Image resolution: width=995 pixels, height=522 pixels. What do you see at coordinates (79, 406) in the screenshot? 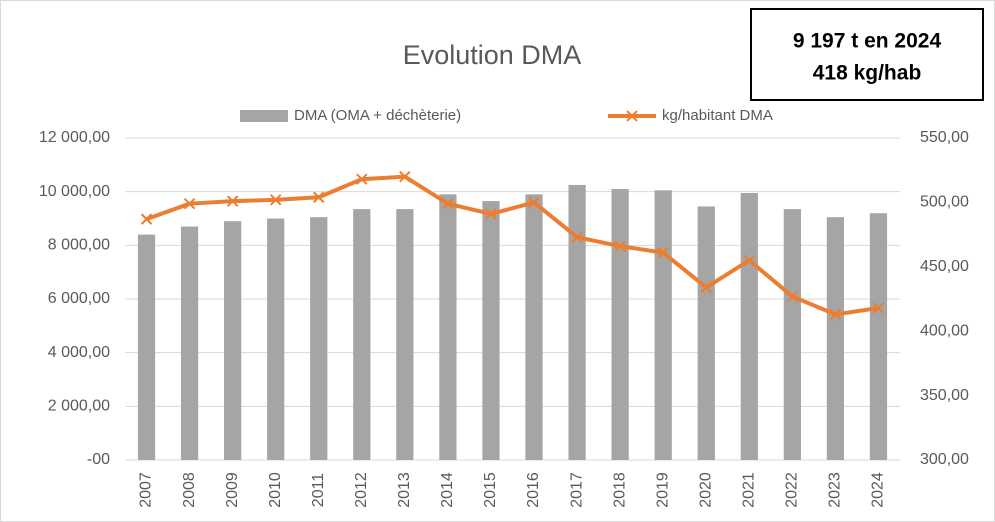
I see `y-tick-label: 2 000,00` at bounding box center [79, 406].